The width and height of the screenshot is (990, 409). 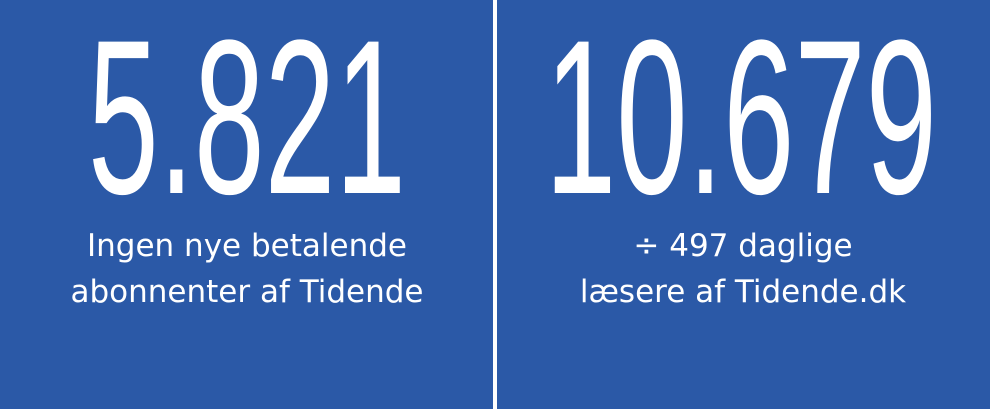 What do you see at coordinates (742, 246) in the screenshot?
I see `caption-line: ÷ 497 daglige` at bounding box center [742, 246].